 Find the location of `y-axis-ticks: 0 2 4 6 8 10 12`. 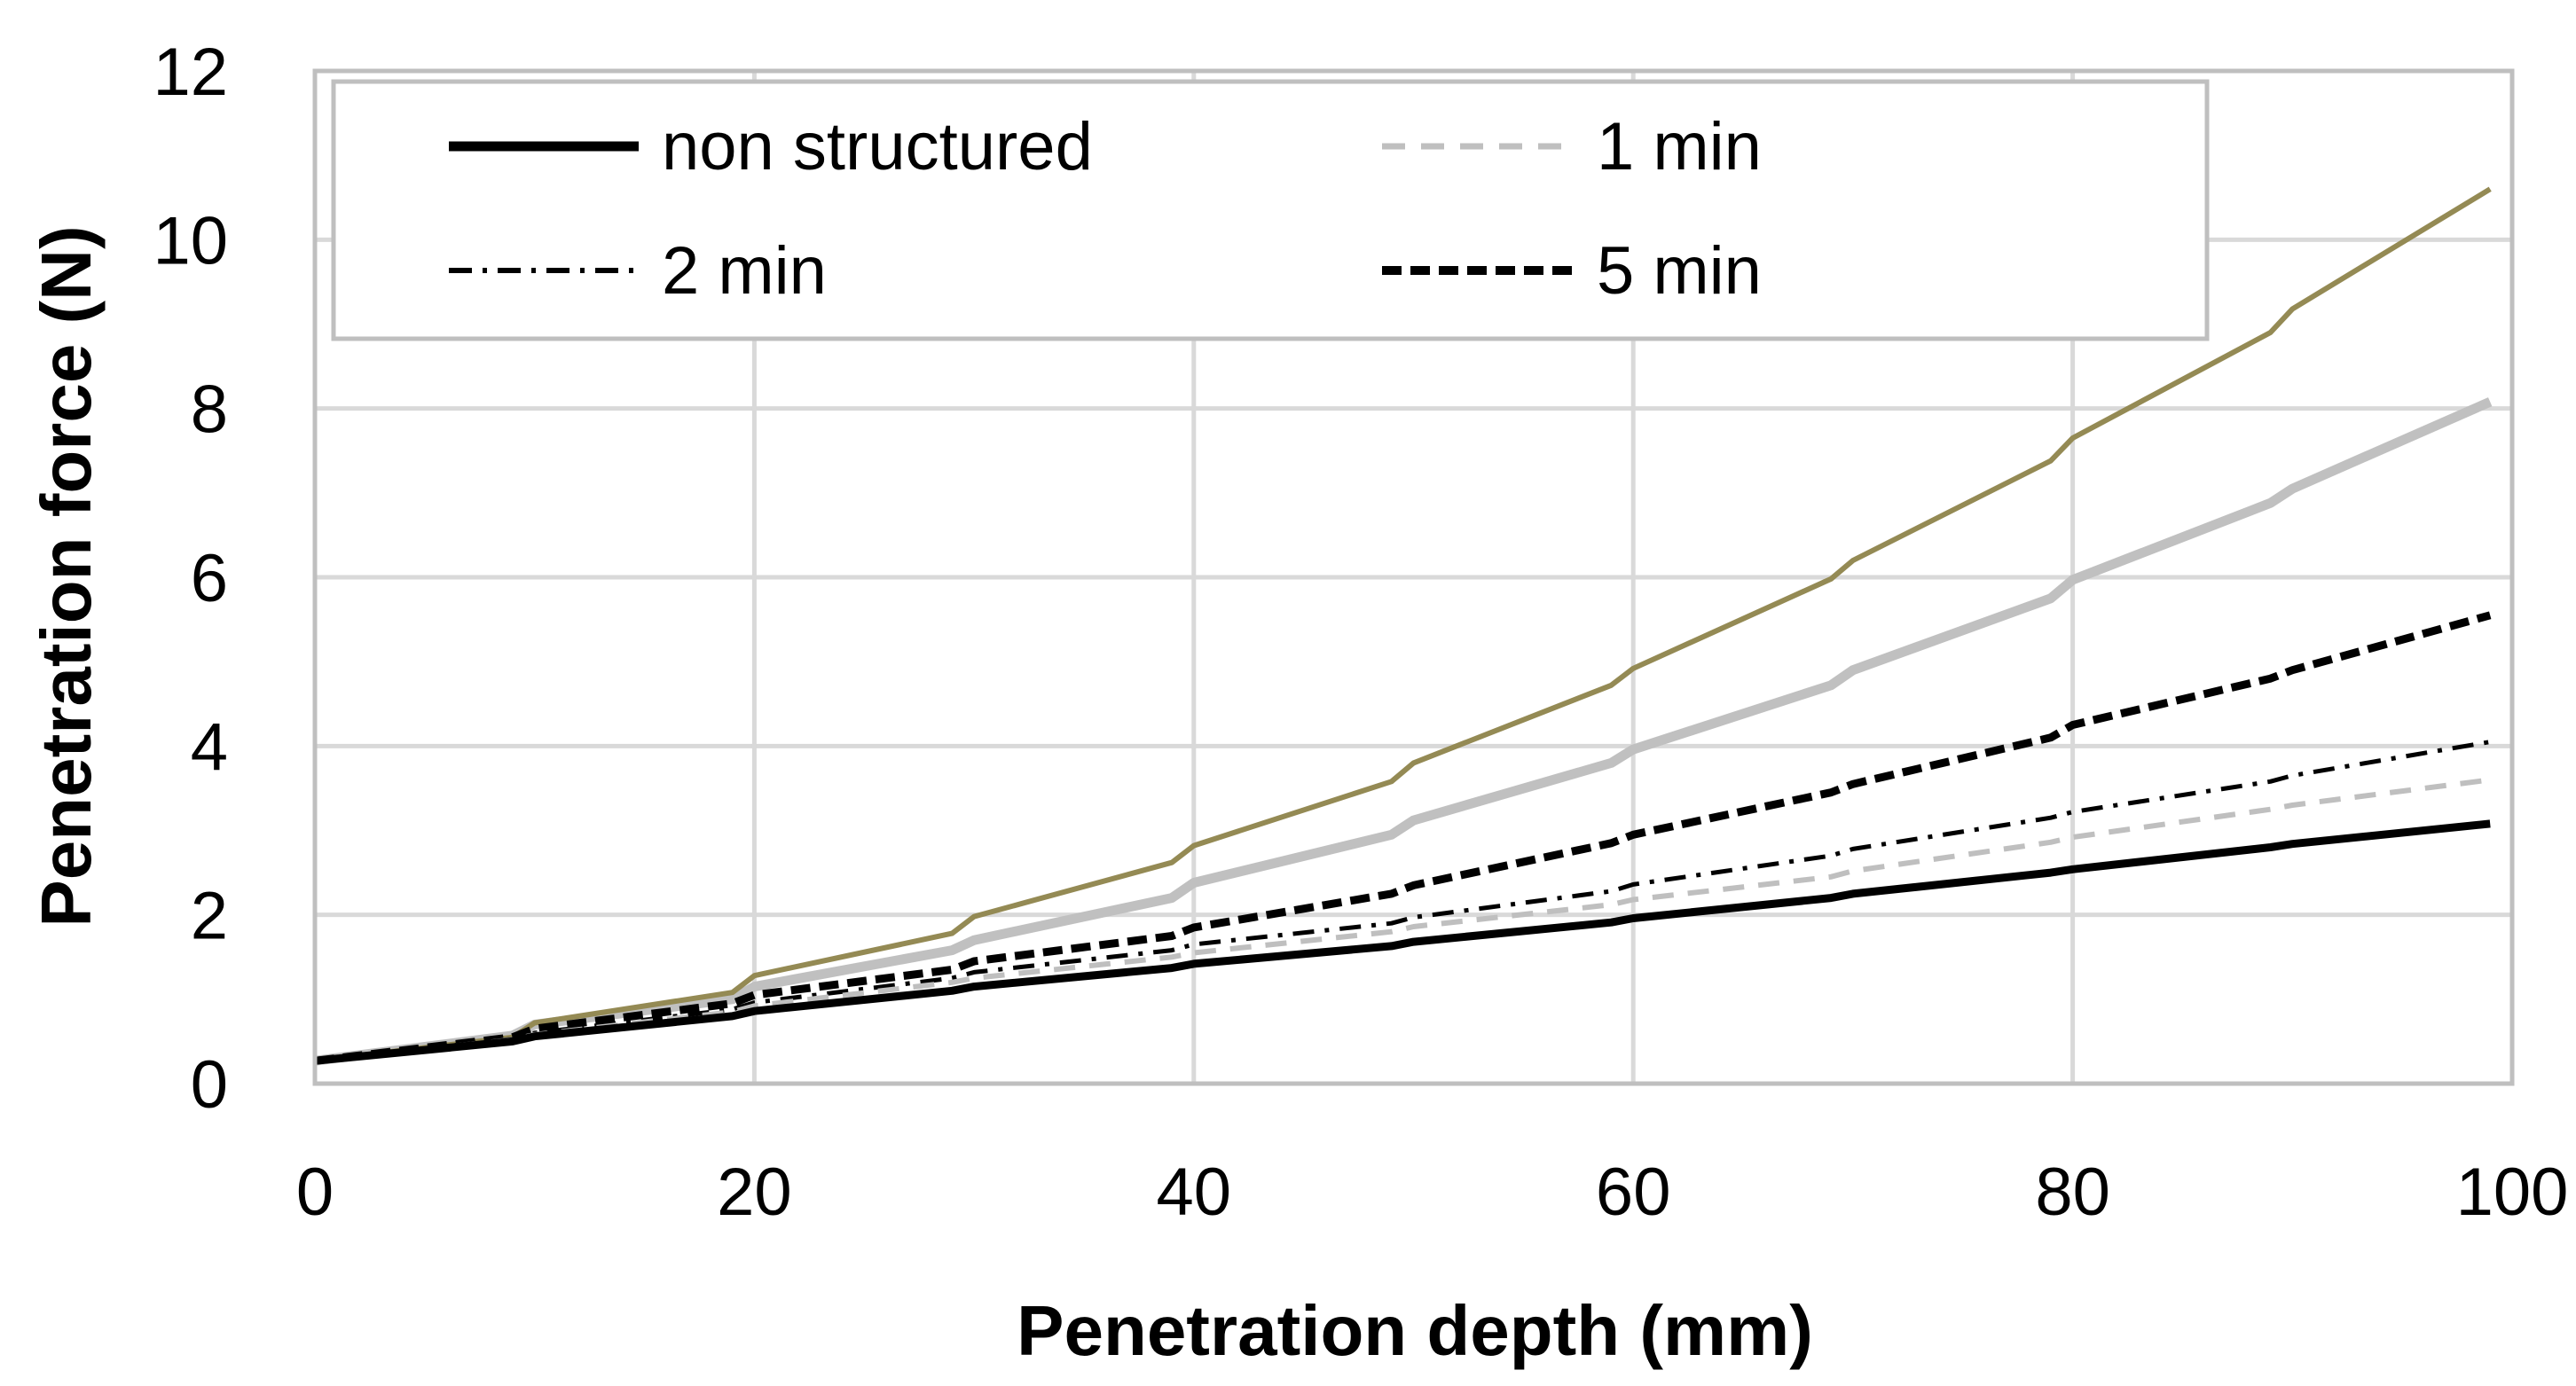

y-axis-ticks: 0 2 4 6 8 10 12 is located at coordinates (190, 579).